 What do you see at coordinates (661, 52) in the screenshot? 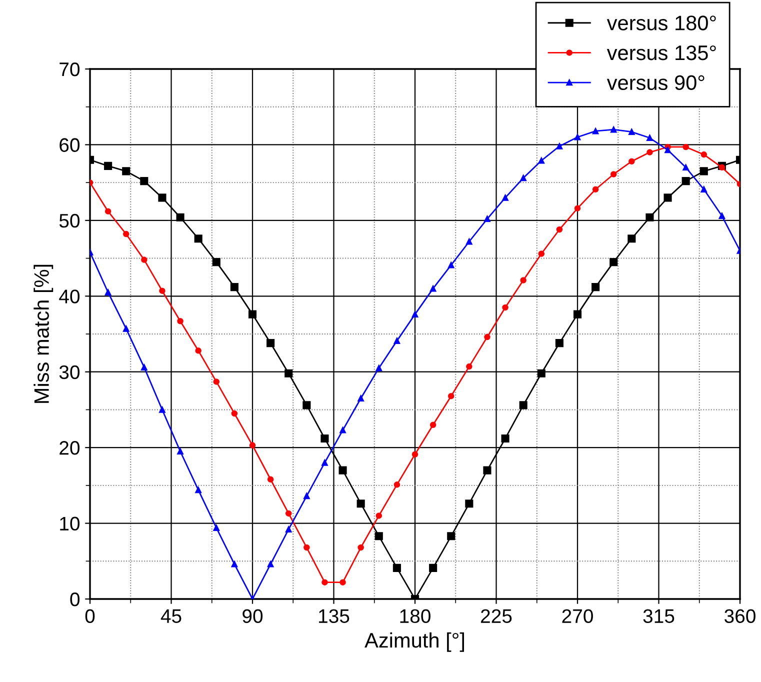
I see `legend-label: versus 135°` at bounding box center [661, 52].